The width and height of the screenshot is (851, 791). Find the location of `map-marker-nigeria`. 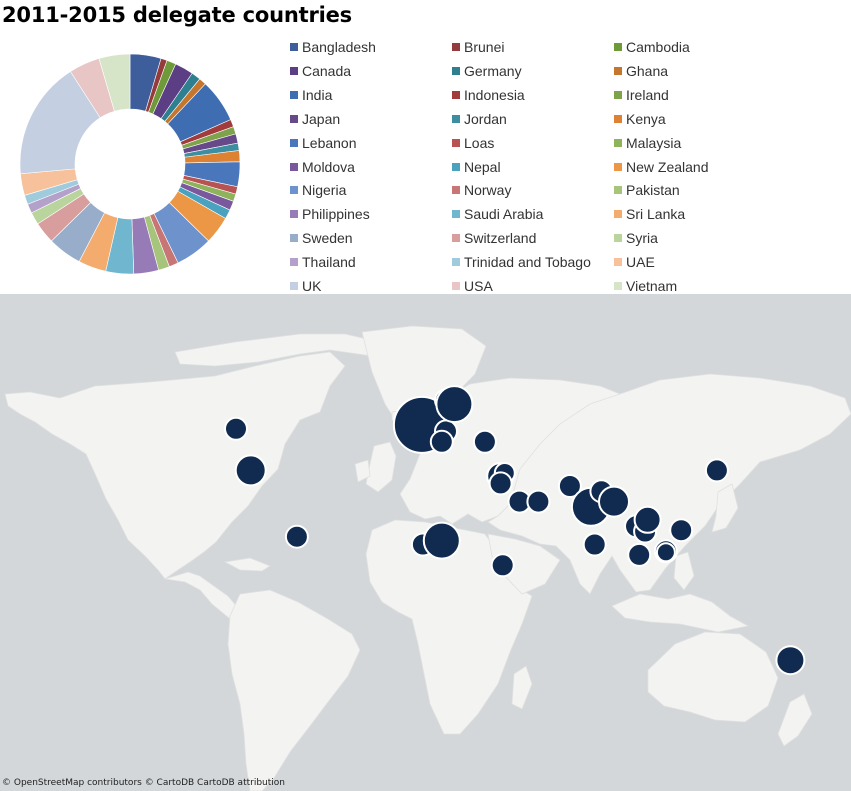

map-marker-nigeria is located at coordinates (441, 540).